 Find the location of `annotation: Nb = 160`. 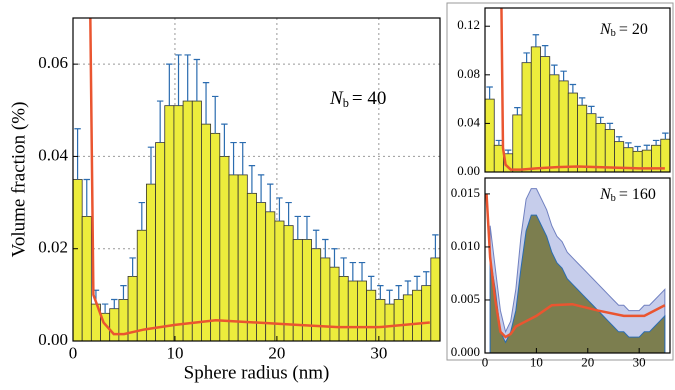

annotation: Nb = 160 is located at coordinates (627, 195).